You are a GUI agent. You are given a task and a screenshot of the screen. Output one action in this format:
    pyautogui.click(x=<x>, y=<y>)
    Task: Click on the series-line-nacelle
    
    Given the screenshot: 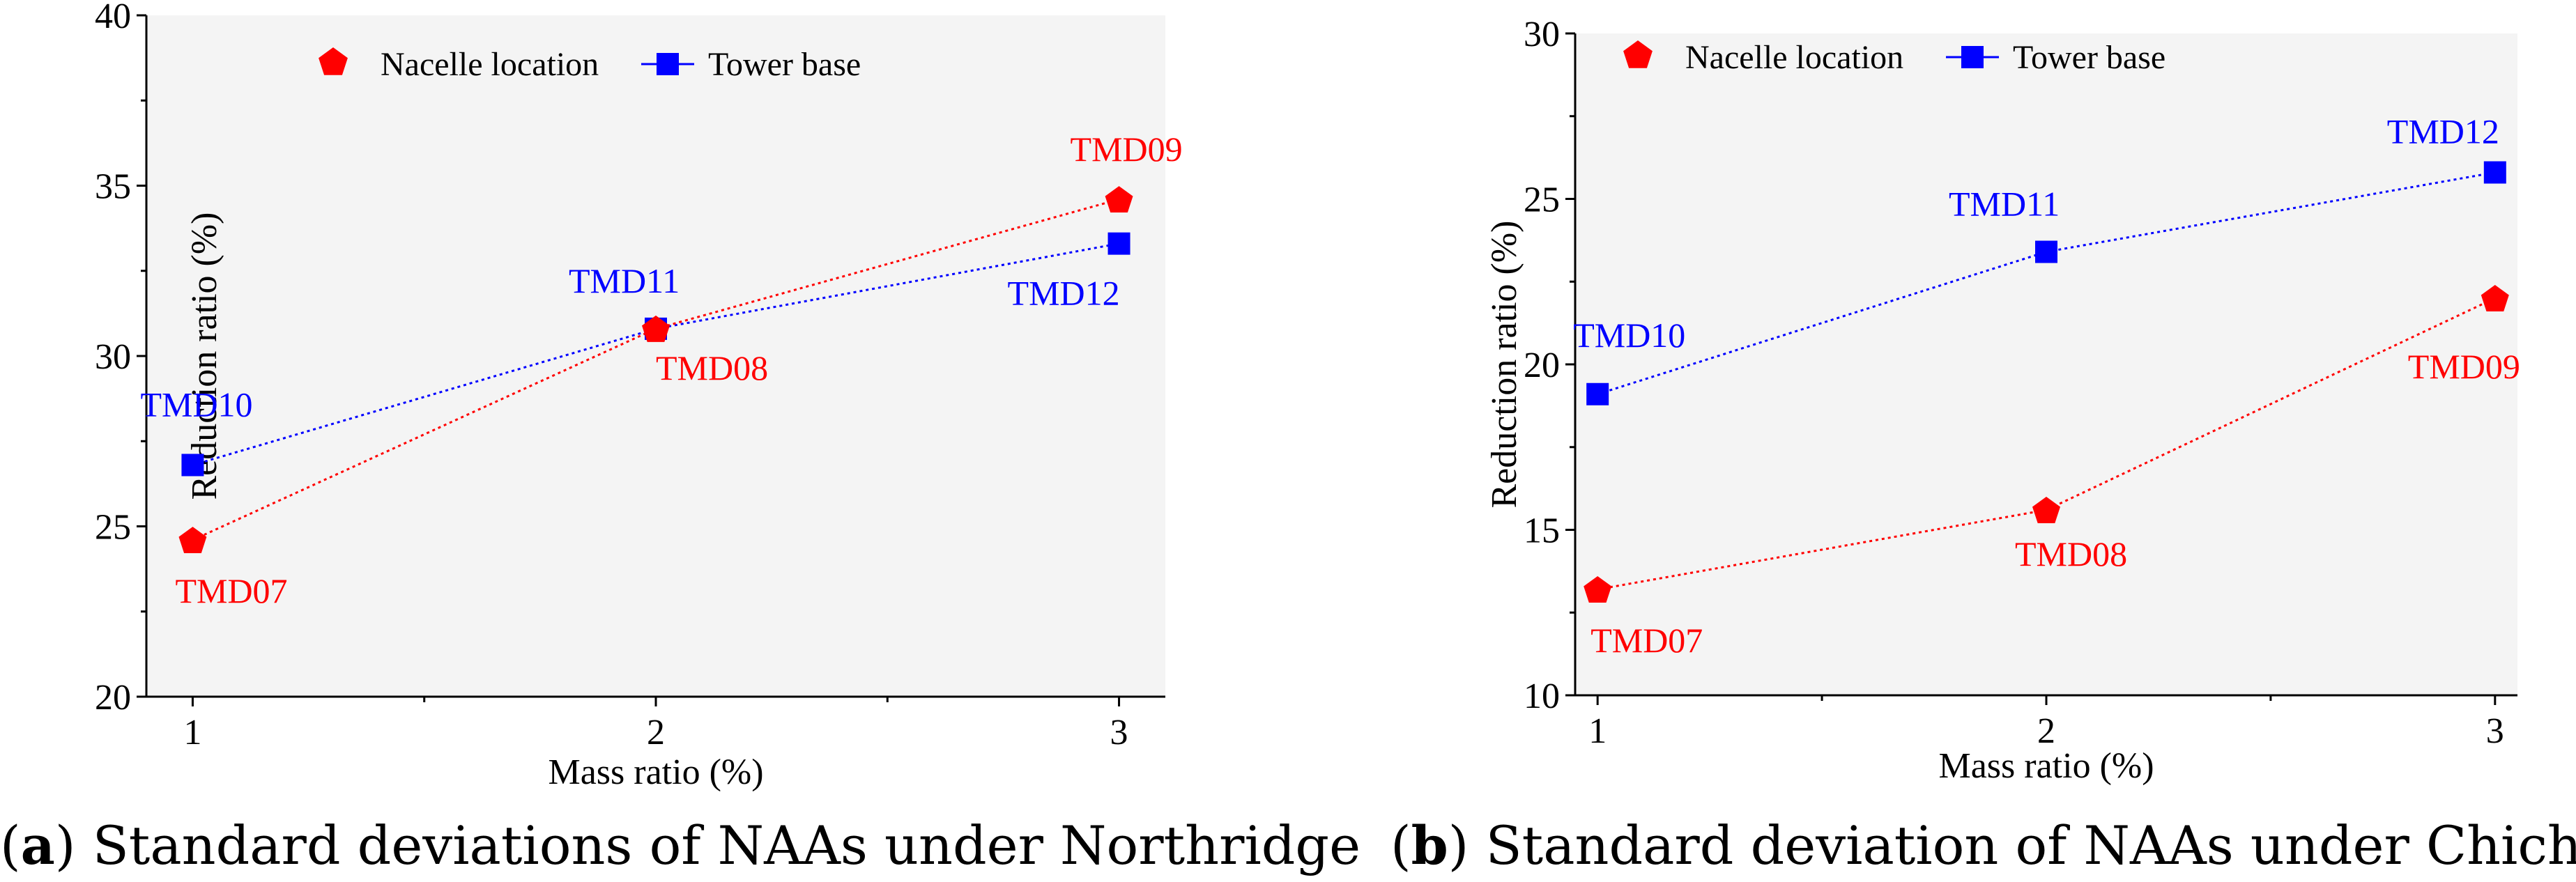 What is the action you would take?
    pyautogui.click(x=2046, y=444)
    